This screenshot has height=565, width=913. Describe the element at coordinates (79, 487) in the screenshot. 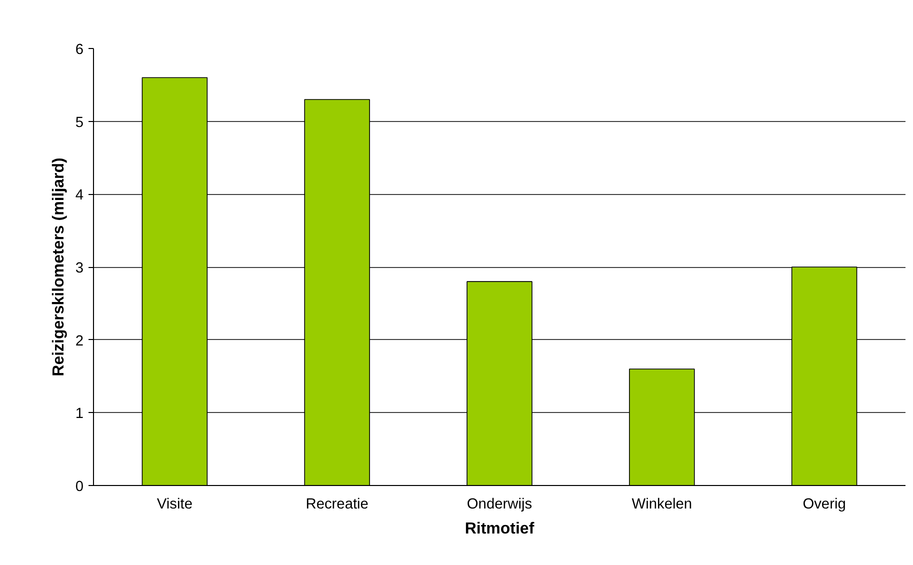

I see `y-tick-label: 0` at that location.